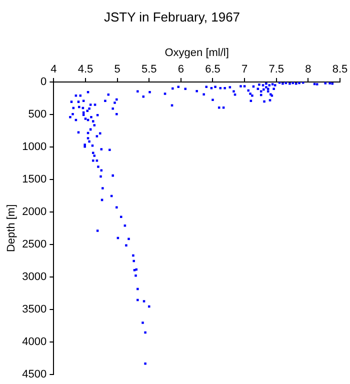 Image resolution: width=350 pixels, height=384 pixels. I want to click on y-tick-label: 1500, so click(34, 180).